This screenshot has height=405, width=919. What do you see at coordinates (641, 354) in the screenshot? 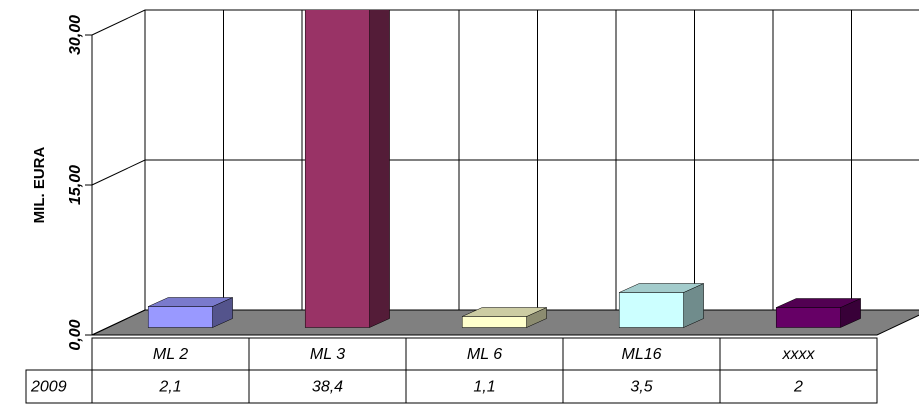
I see `x-tick-label: ML16` at bounding box center [641, 354].